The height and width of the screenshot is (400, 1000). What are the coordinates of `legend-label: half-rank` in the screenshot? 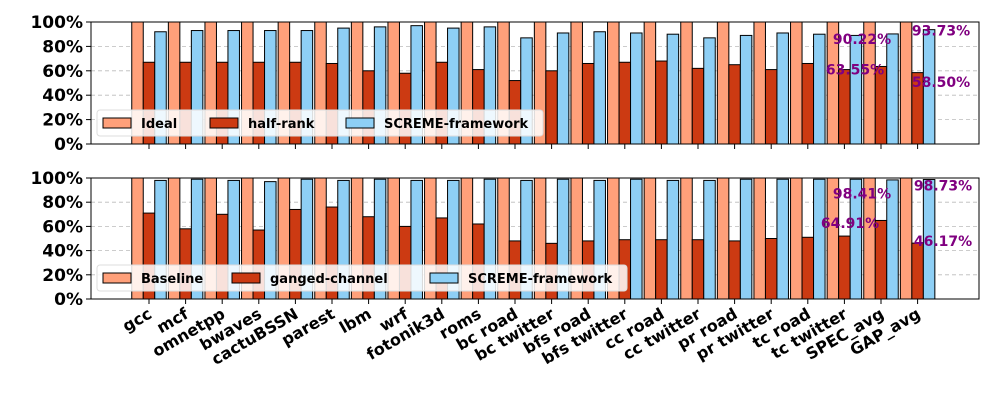 It's located at (281, 124).